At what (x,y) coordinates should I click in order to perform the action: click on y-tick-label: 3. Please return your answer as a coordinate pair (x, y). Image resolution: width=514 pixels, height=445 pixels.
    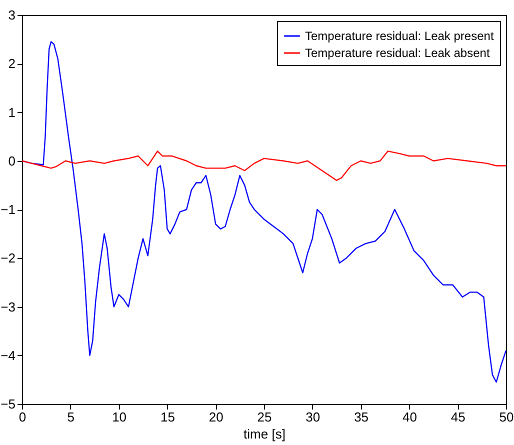
    Looking at the image, I should click on (12, 15).